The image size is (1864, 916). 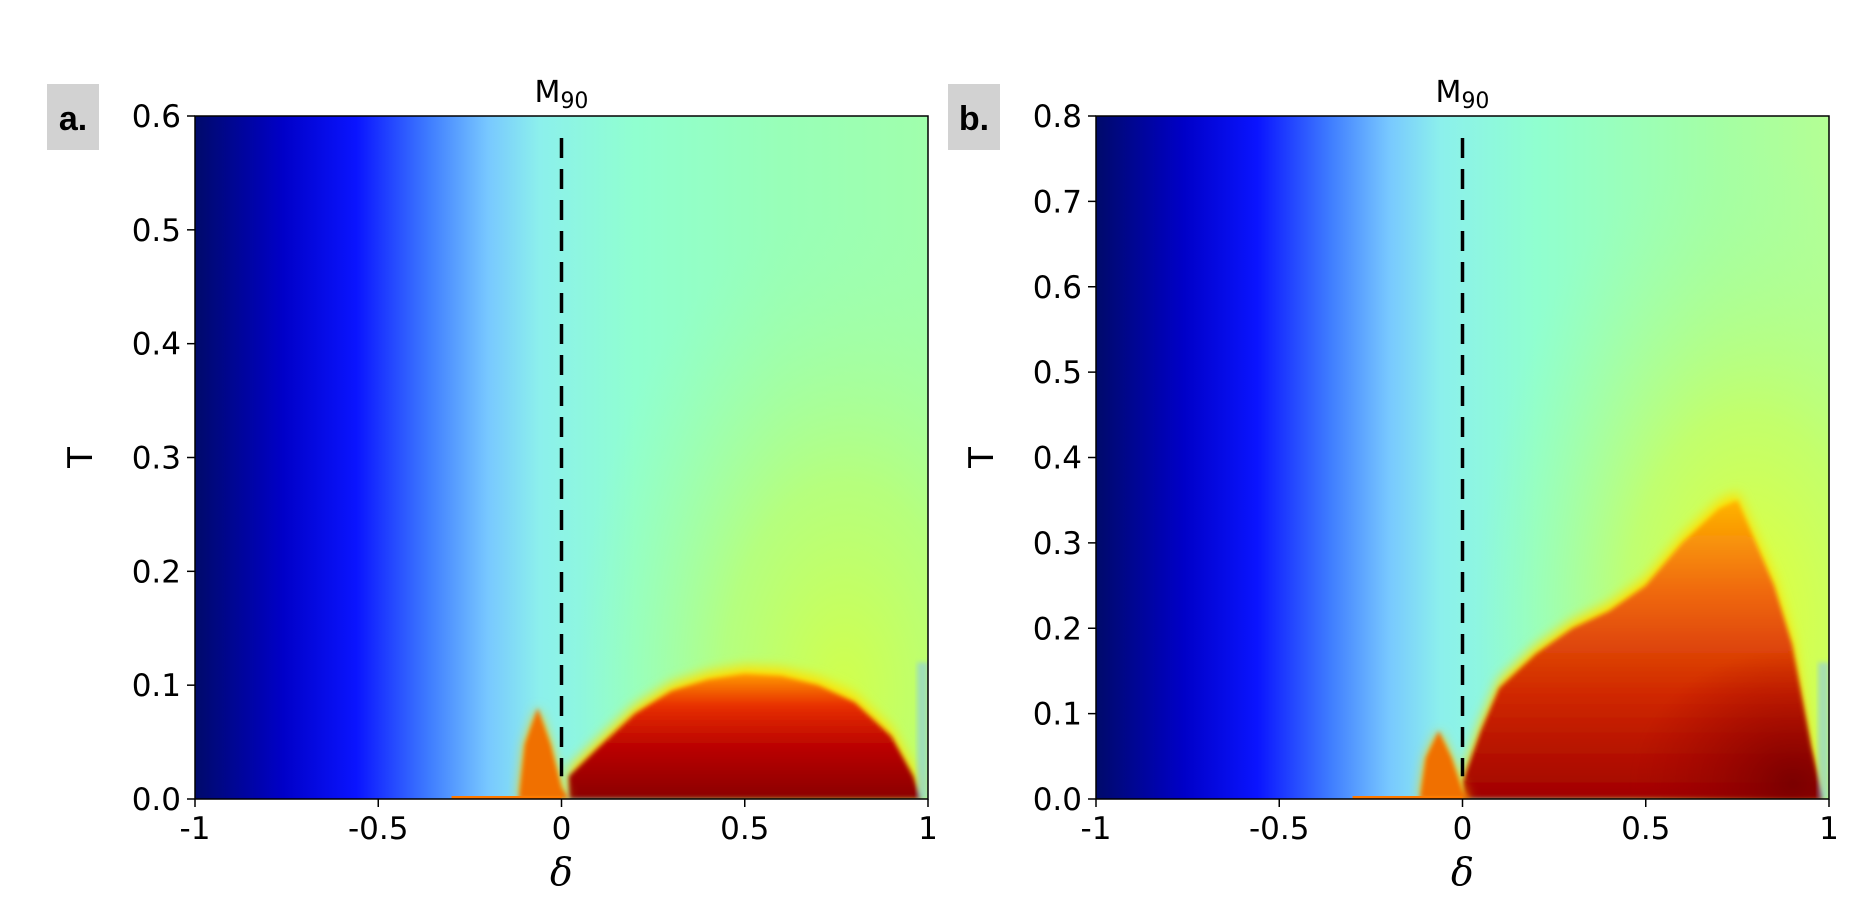 What do you see at coordinates (744, 736) in the screenshot?
I see `heatmap-red-region` at bounding box center [744, 736].